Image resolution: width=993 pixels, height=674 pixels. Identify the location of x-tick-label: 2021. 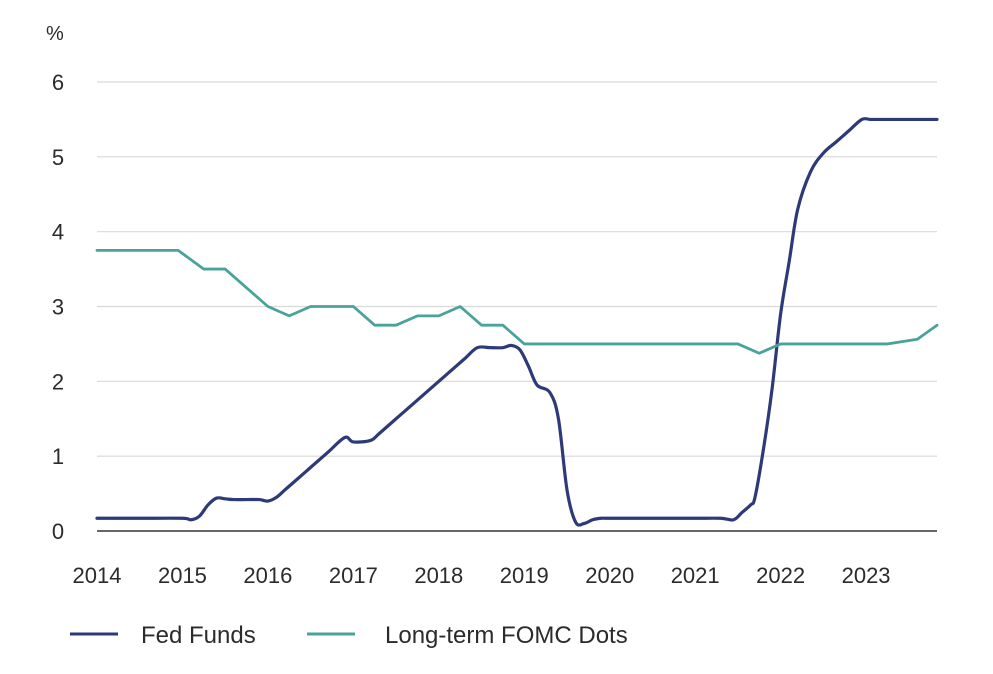
(695, 575).